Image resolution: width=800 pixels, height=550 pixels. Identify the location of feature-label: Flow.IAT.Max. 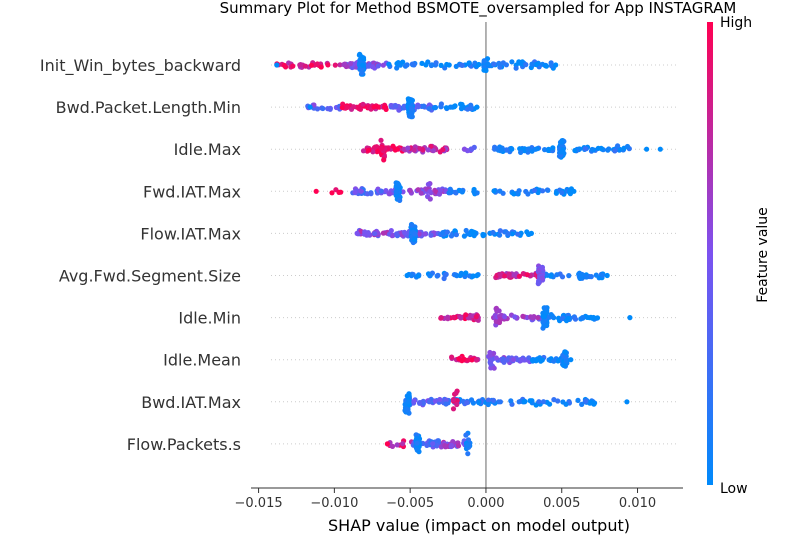
(190, 233).